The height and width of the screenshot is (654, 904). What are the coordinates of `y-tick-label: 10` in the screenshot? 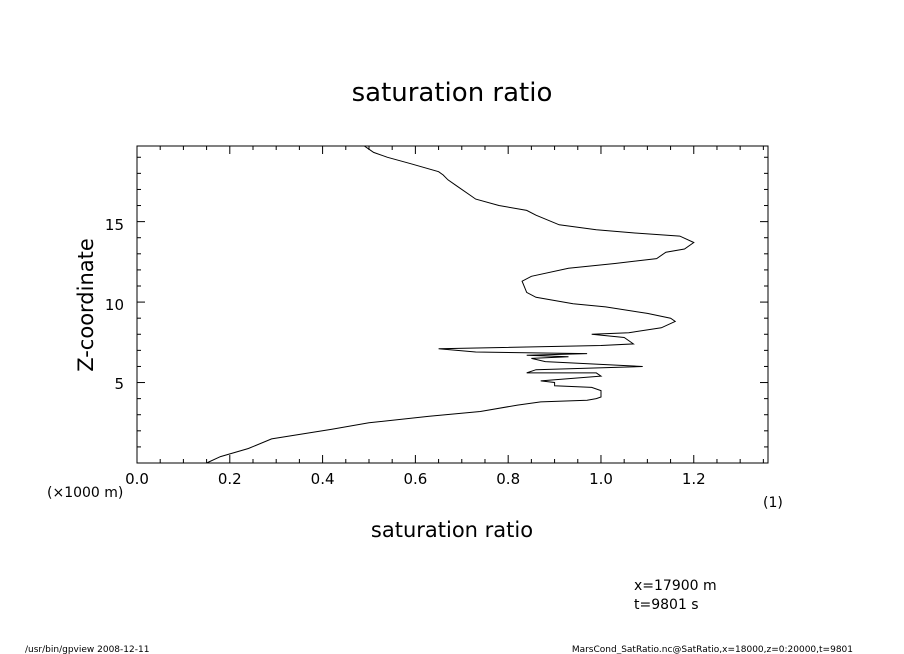 It's located at (114, 305).